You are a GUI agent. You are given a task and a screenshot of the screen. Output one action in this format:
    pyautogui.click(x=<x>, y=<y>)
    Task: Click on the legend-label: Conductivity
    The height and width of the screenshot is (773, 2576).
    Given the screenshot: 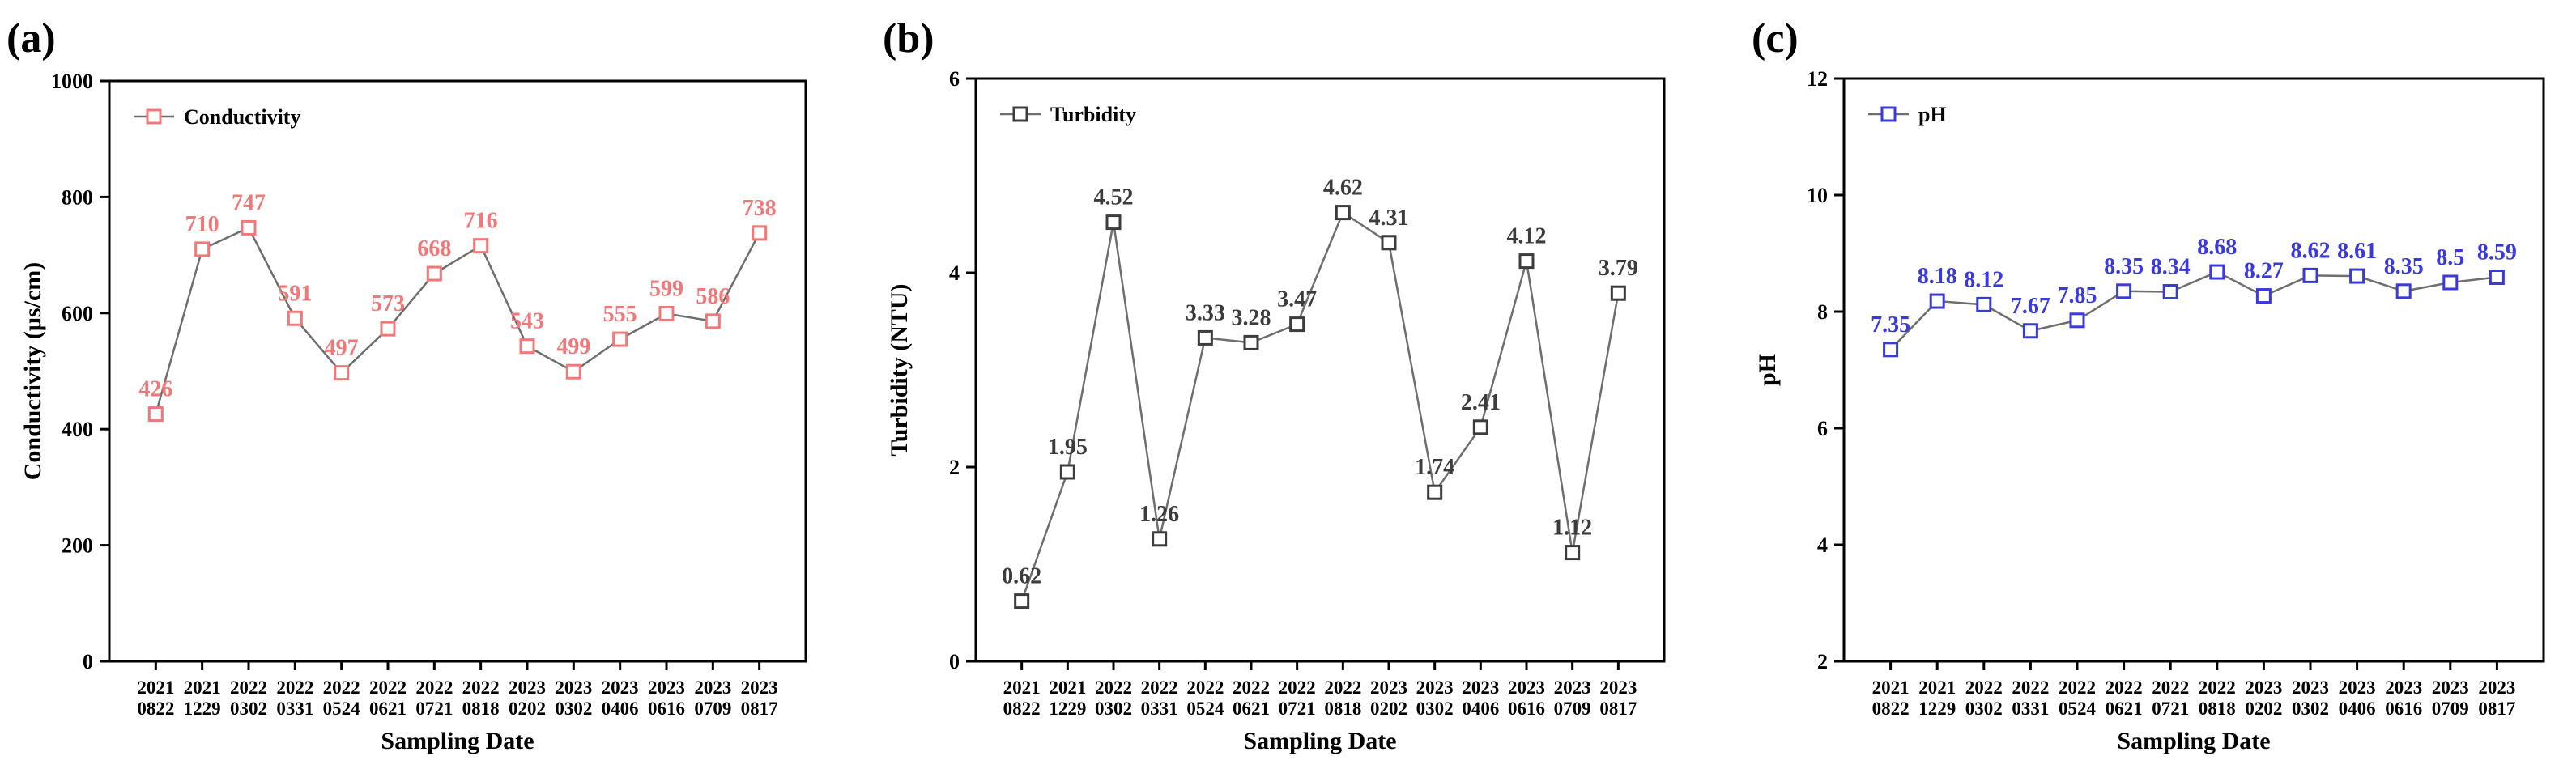 What is the action you would take?
    pyautogui.click(x=242, y=117)
    